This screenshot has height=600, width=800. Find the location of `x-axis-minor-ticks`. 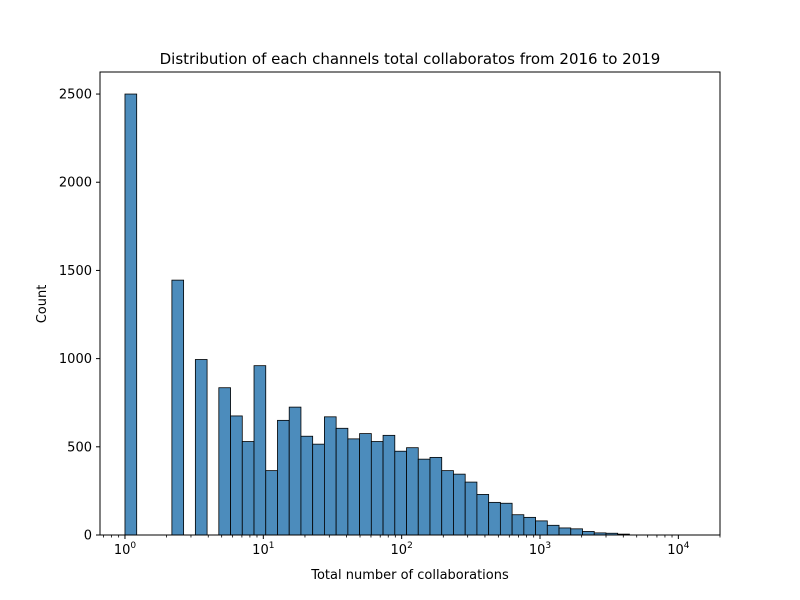

x-axis-minor-ticks is located at coordinates (412, 536).